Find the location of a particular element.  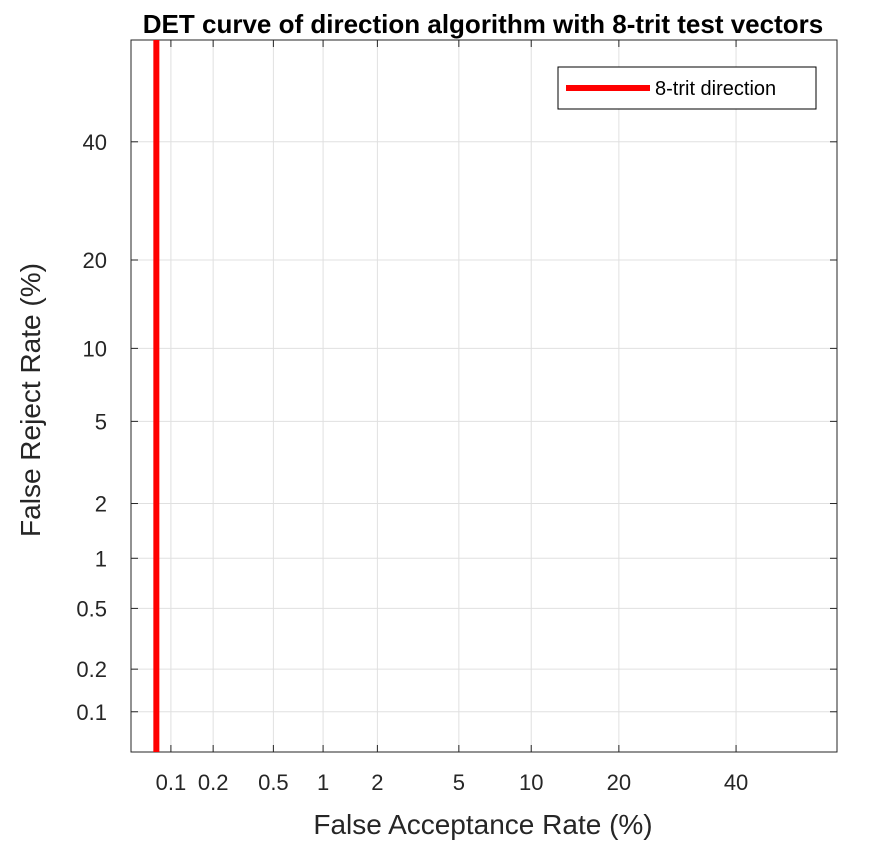

y-tick-label: 2 is located at coordinates (101, 504).